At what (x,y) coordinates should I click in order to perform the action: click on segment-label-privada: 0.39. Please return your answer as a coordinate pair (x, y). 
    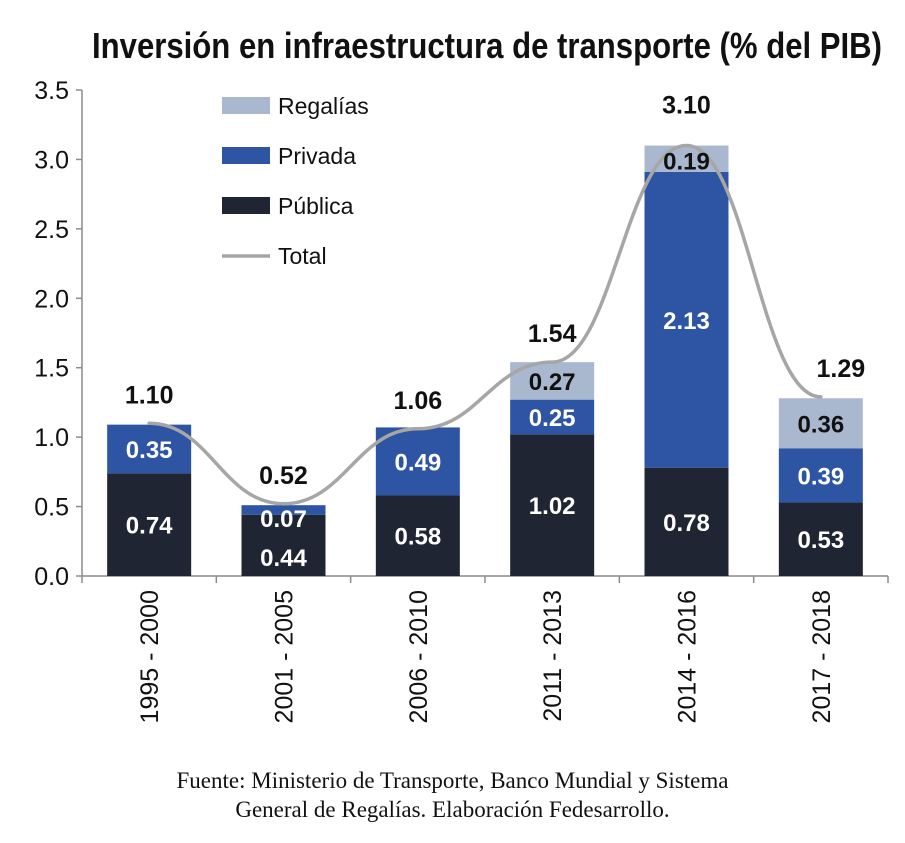
    Looking at the image, I should click on (820, 476).